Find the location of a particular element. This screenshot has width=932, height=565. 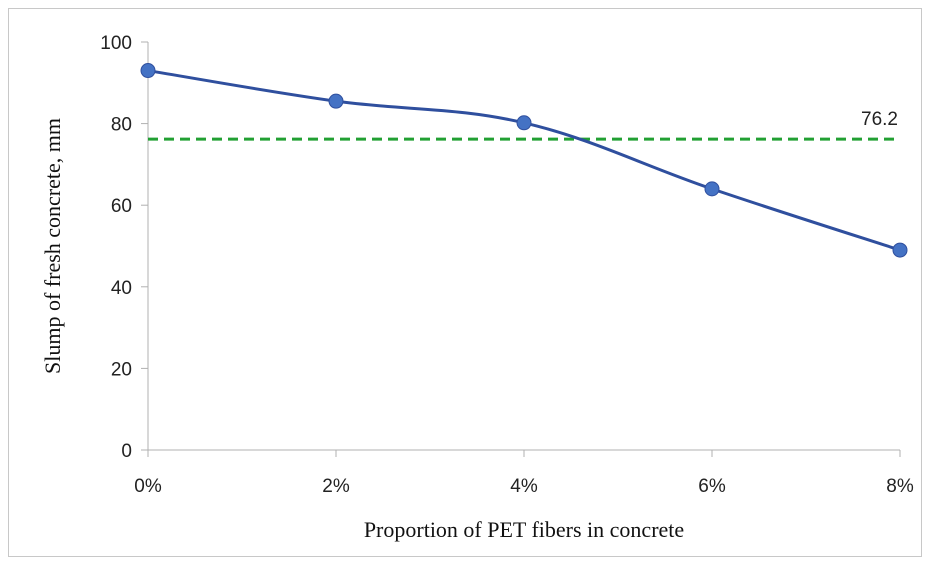

x-axis: 0% 2% 4% 6% 8% is located at coordinates (524, 473).